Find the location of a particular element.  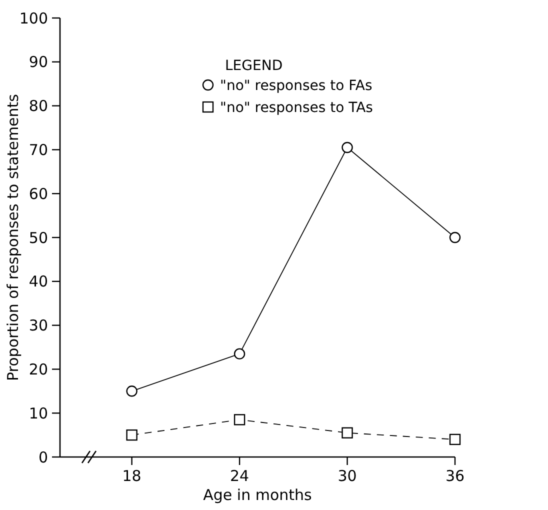

y-tick-label: 30 is located at coordinates (38, 325).